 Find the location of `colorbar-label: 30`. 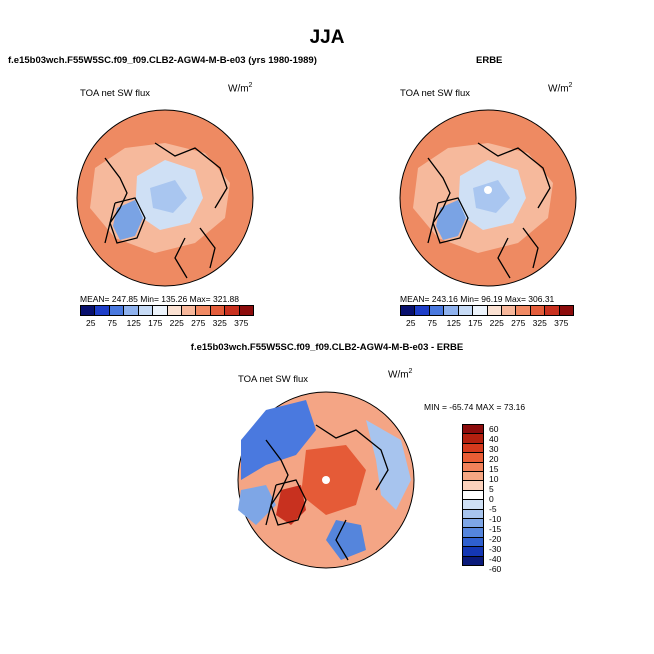

colorbar-label: 30 is located at coordinates (494, 449).